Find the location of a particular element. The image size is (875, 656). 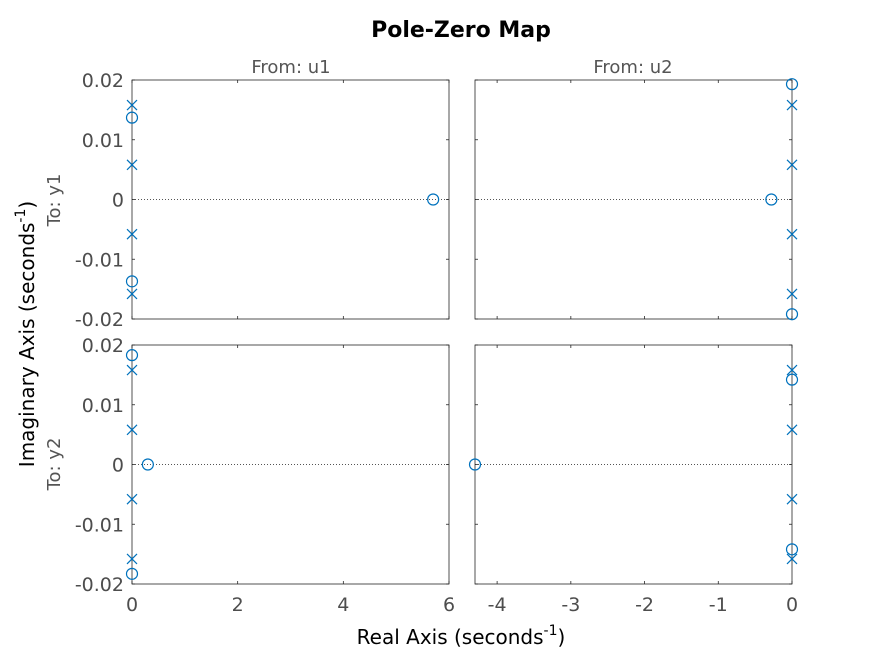

axes-box-r2-c1 is located at coordinates (290, 464).